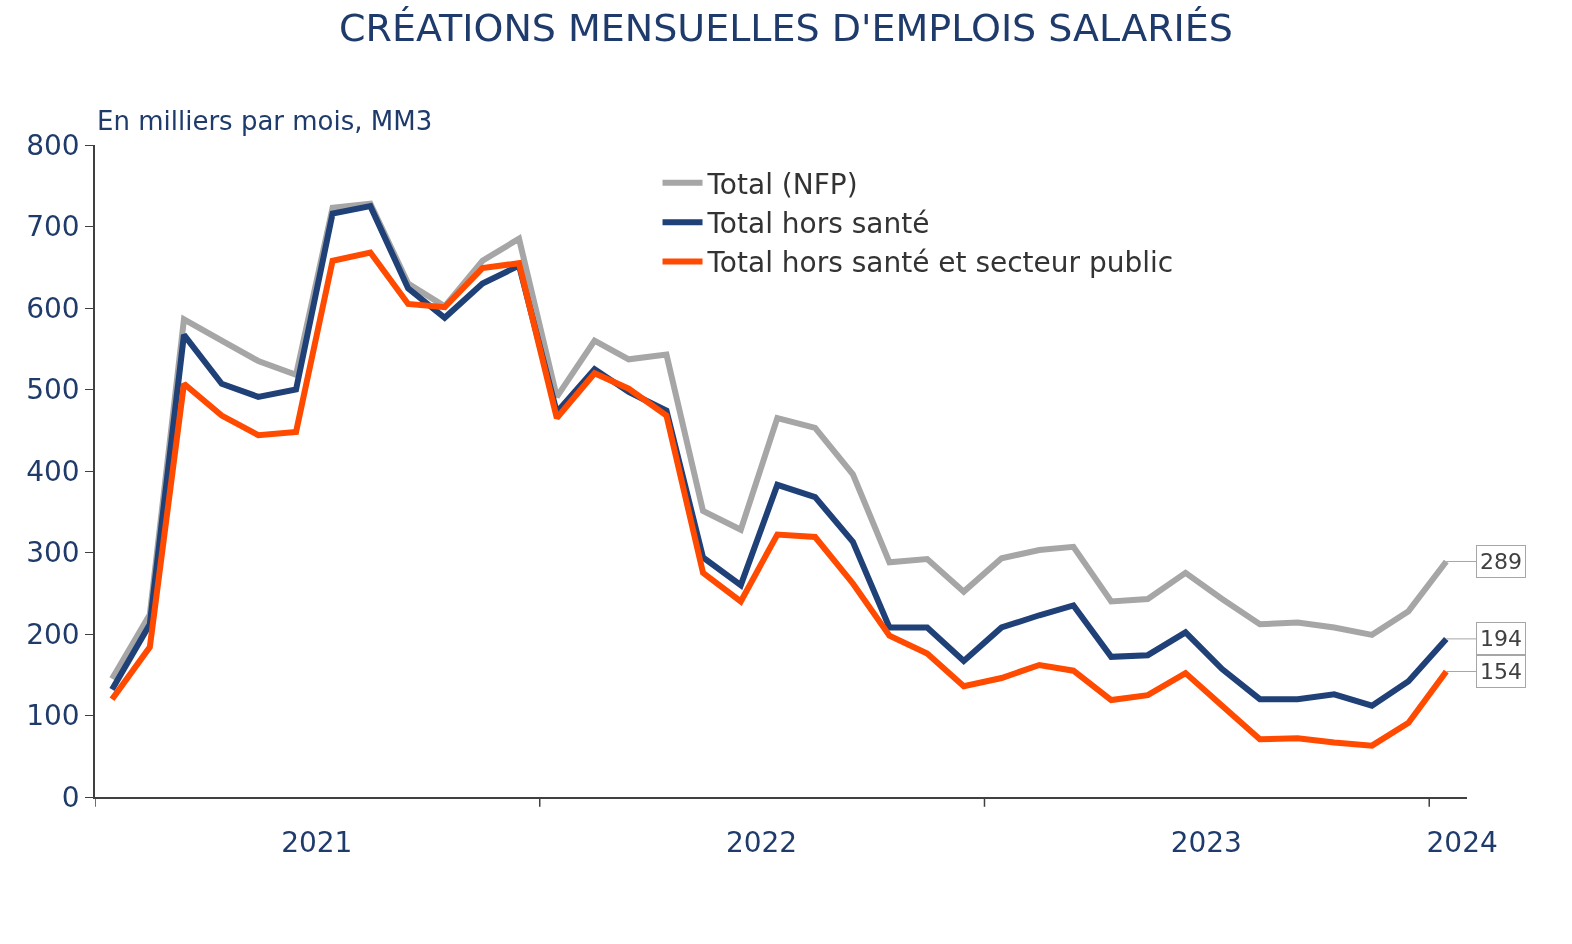 The image size is (1572, 944). What do you see at coordinates (53, 553) in the screenshot?
I see `y-tick-label: 300` at bounding box center [53, 553].